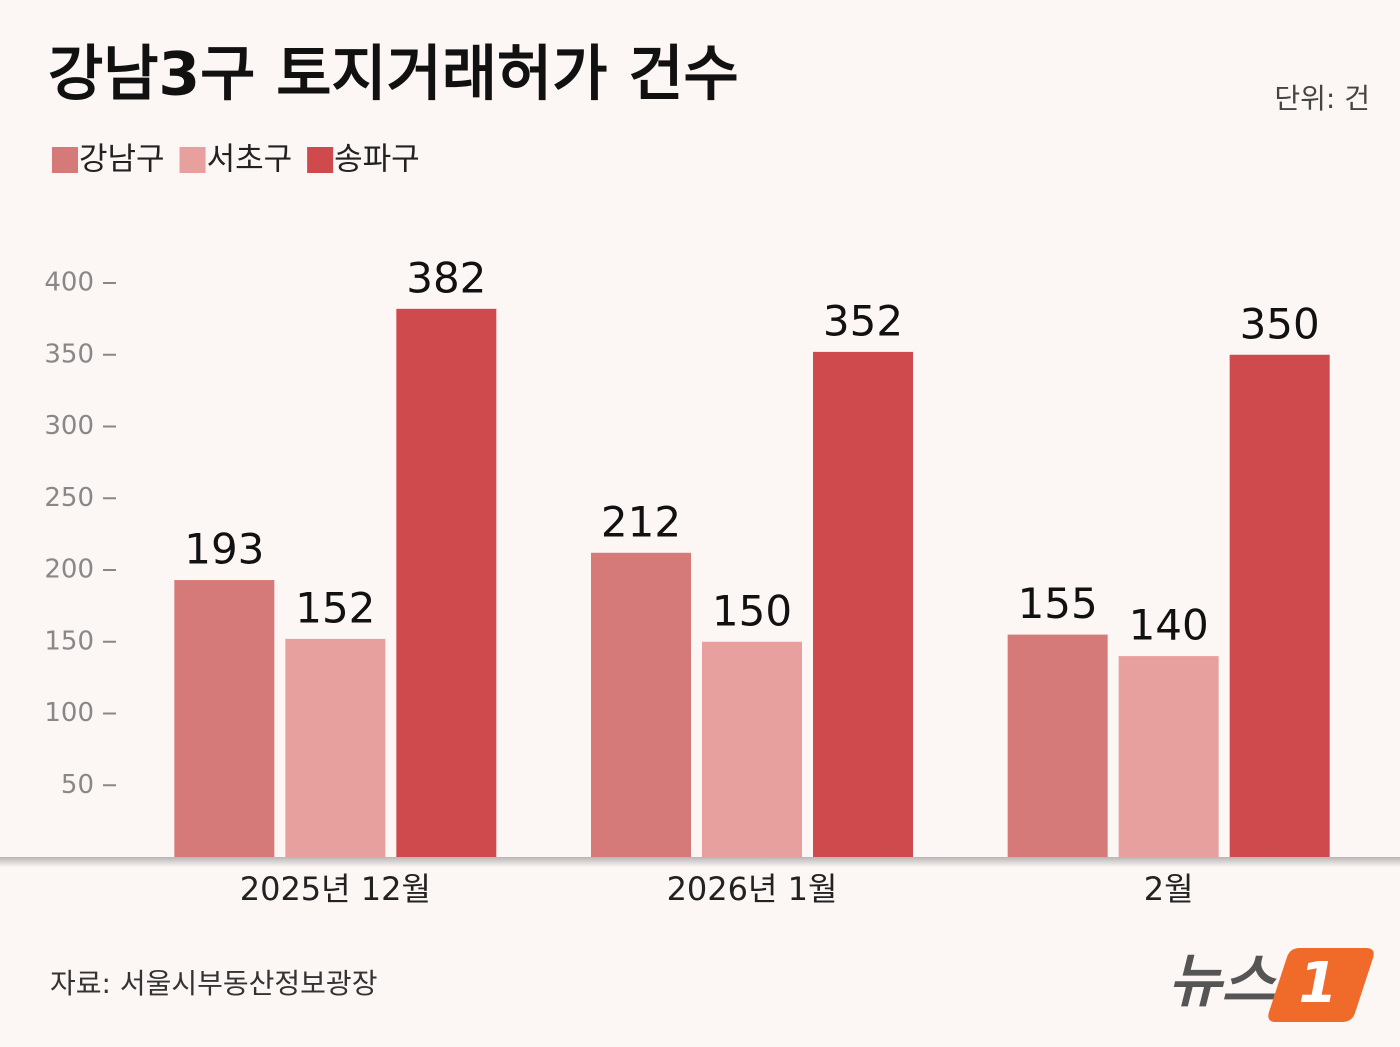 This screenshot has height=1047, width=1400. What do you see at coordinates (335, 607) in the screenshot?
I see `value-label: 152` at bounding box center [335, 607].